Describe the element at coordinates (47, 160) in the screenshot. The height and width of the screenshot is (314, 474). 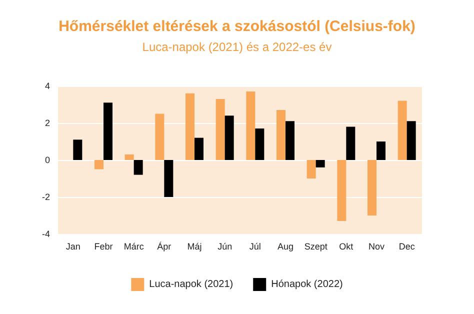
I see `y-tick-label: 0` at that location.